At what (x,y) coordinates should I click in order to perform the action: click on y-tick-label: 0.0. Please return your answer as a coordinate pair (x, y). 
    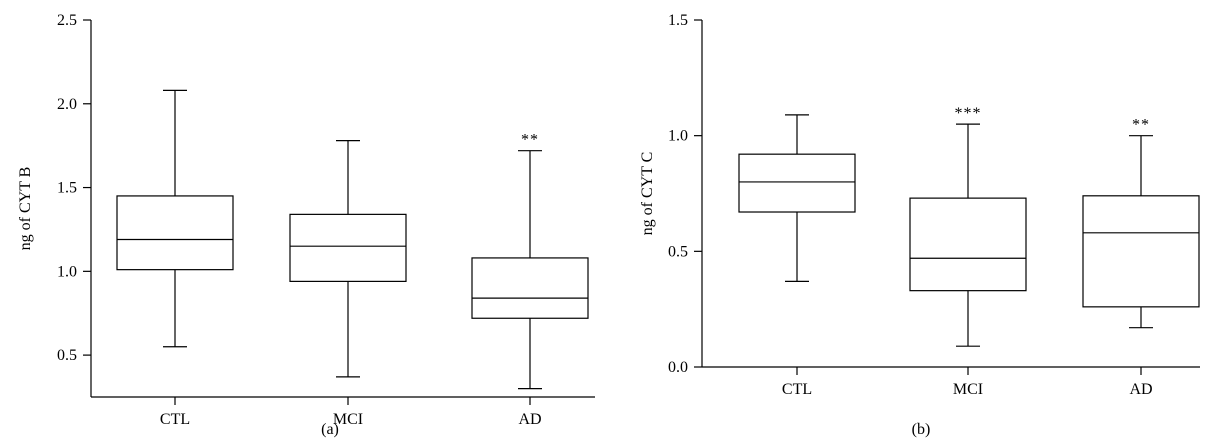
    Looking at the image, I should click on (678, 367).